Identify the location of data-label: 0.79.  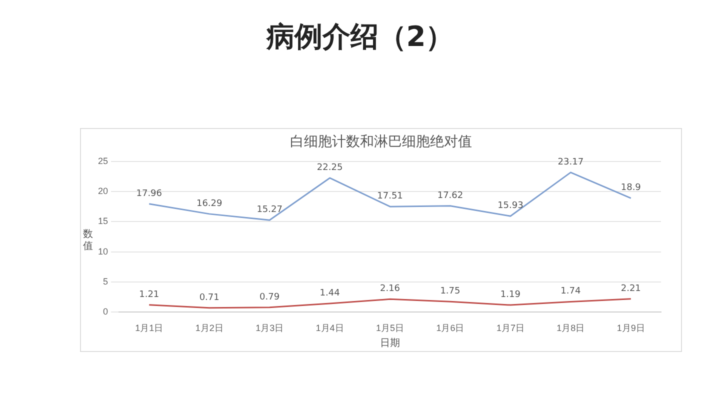
(270, 297).